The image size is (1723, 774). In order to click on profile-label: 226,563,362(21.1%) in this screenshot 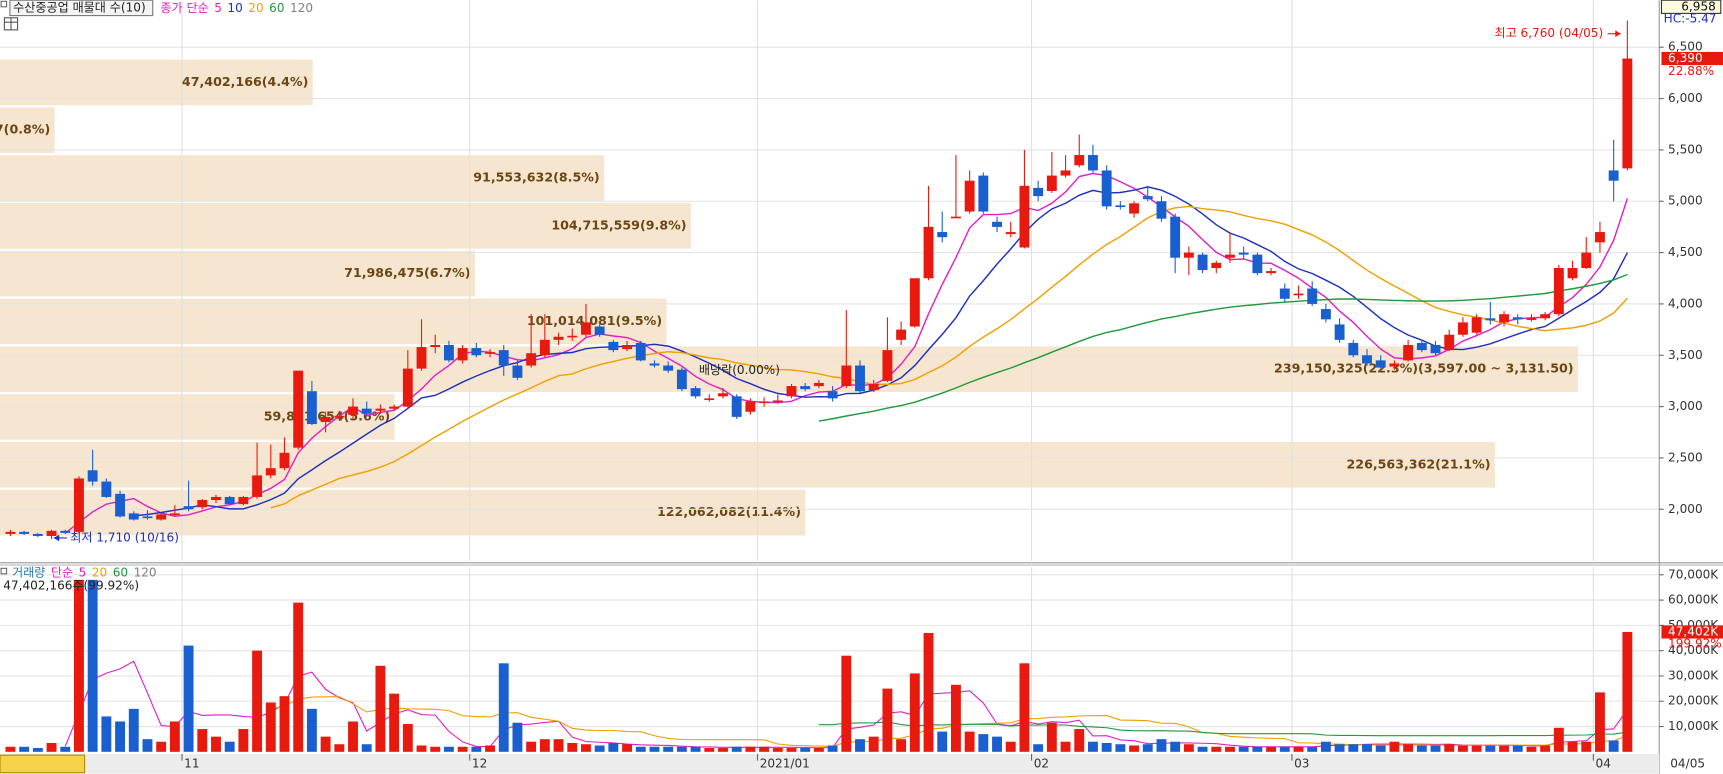, I will do `click(1419, 463)`.